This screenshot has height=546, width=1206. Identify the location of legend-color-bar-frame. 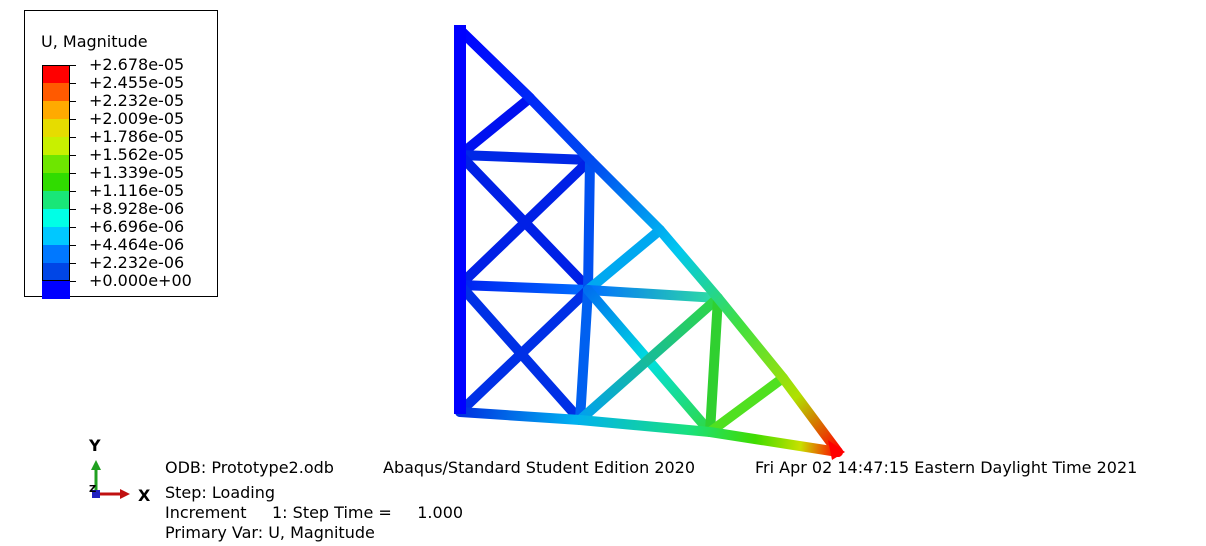
(56, 173).